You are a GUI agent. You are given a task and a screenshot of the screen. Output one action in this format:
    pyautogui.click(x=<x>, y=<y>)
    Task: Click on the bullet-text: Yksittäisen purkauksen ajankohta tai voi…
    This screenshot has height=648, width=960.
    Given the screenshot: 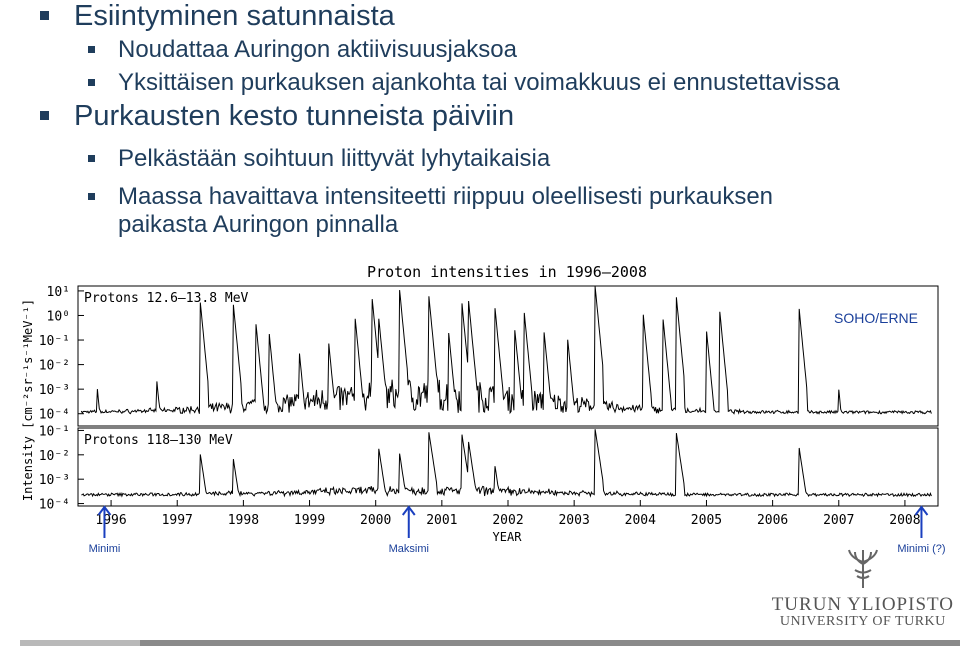 What is the action you would take?
    pyautogui.click(x=479, y=82)
    